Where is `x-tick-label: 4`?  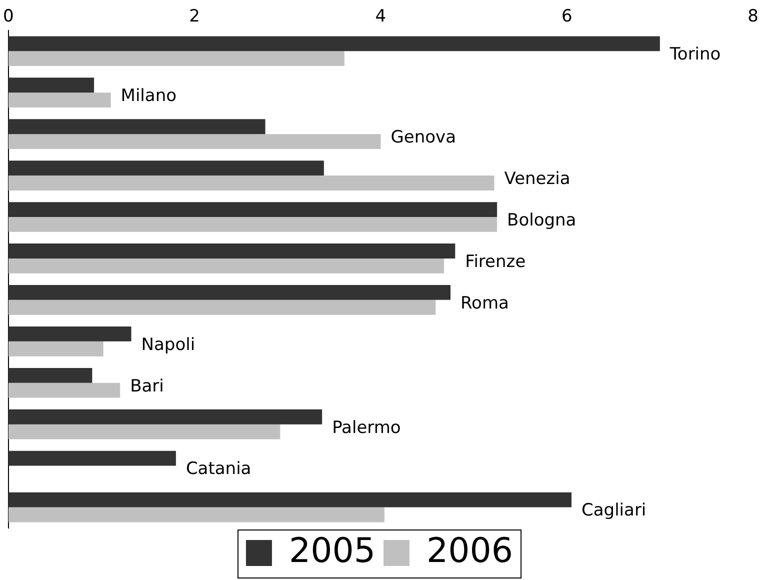
x-tick-label: 4 is located at coordinates (380, 16).